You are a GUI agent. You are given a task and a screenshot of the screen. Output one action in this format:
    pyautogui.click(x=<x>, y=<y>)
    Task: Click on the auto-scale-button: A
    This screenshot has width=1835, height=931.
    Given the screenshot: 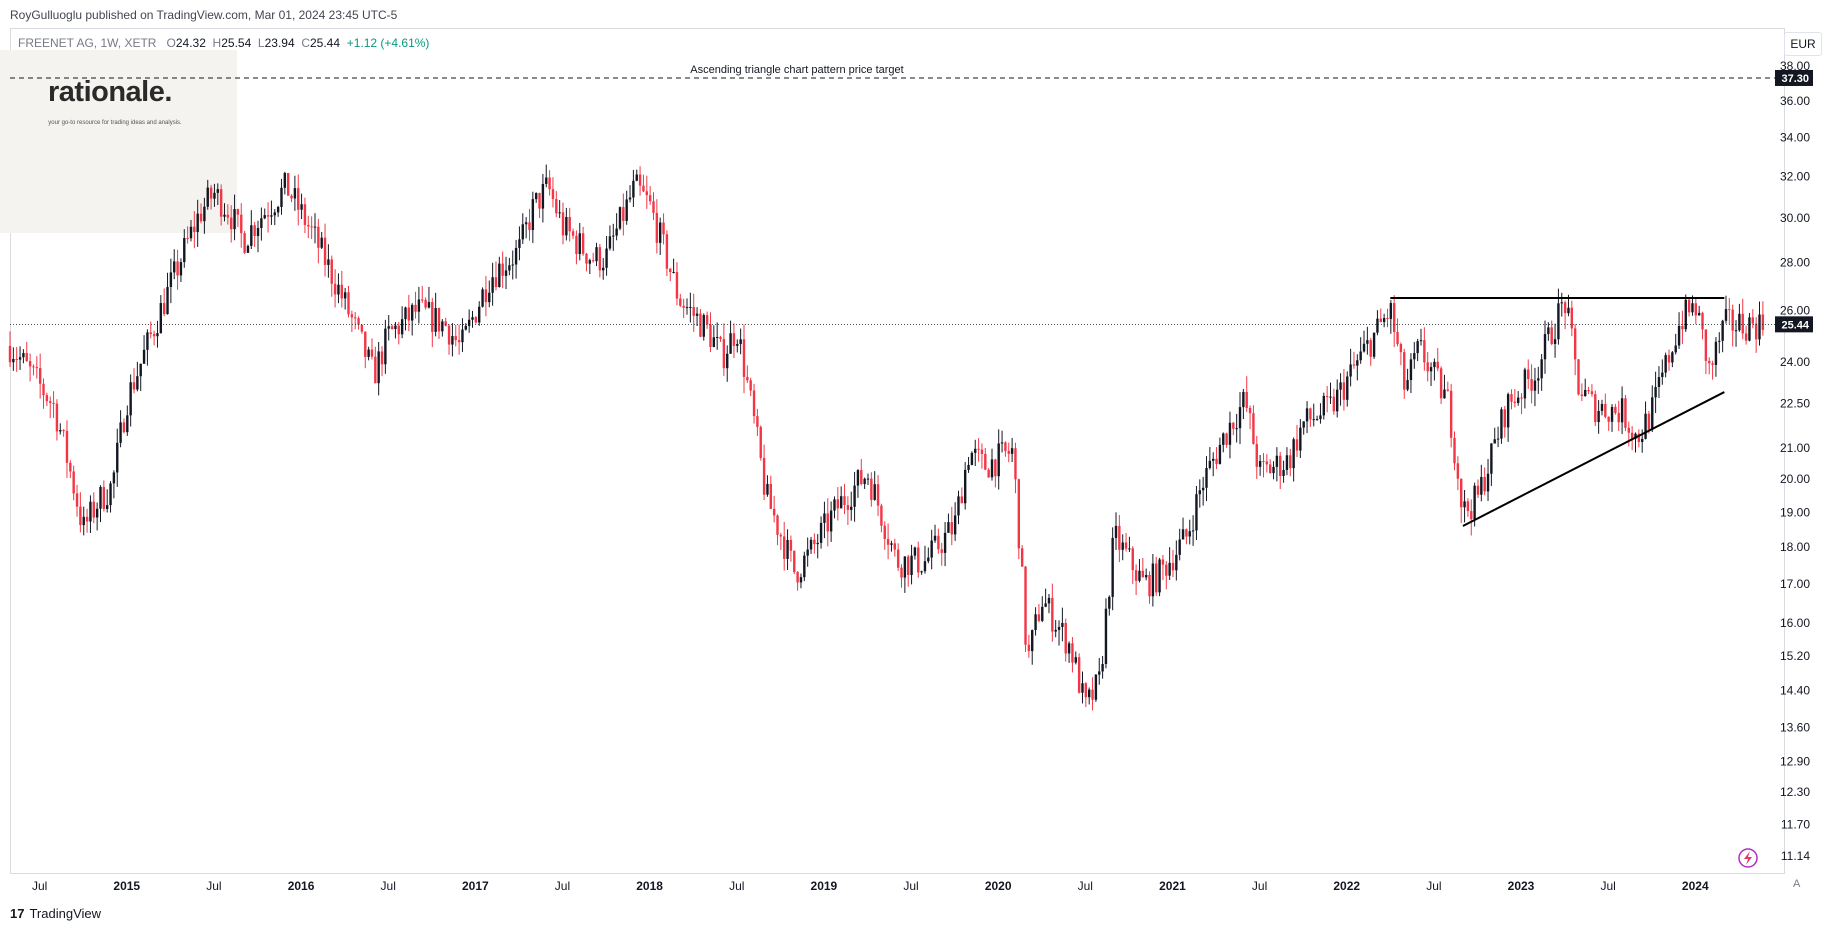 What is the action you would take?
    pyautogui.click(x=1797, y=884)
    